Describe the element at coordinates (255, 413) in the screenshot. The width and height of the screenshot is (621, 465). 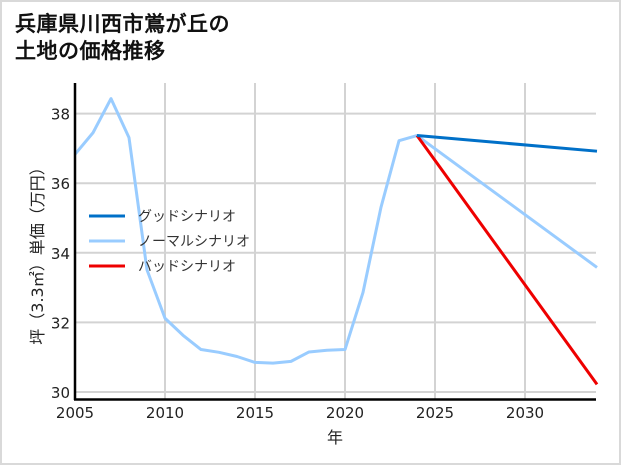
I see `x-tick-label: 2015` at that location.